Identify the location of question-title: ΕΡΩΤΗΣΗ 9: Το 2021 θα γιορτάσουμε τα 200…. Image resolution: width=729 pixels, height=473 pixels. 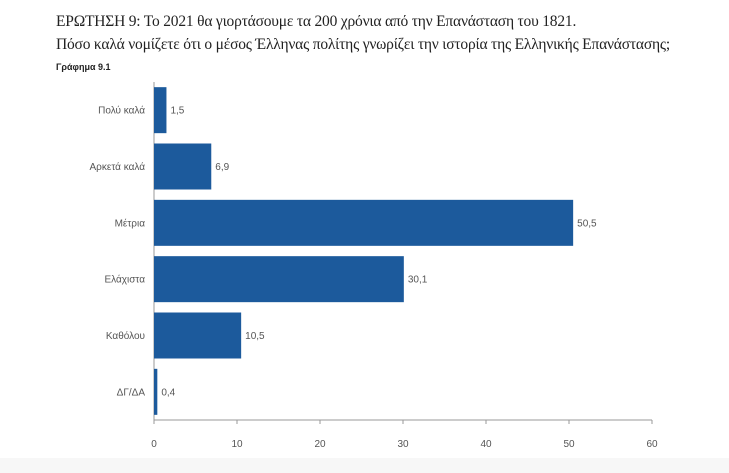
(316, 21).